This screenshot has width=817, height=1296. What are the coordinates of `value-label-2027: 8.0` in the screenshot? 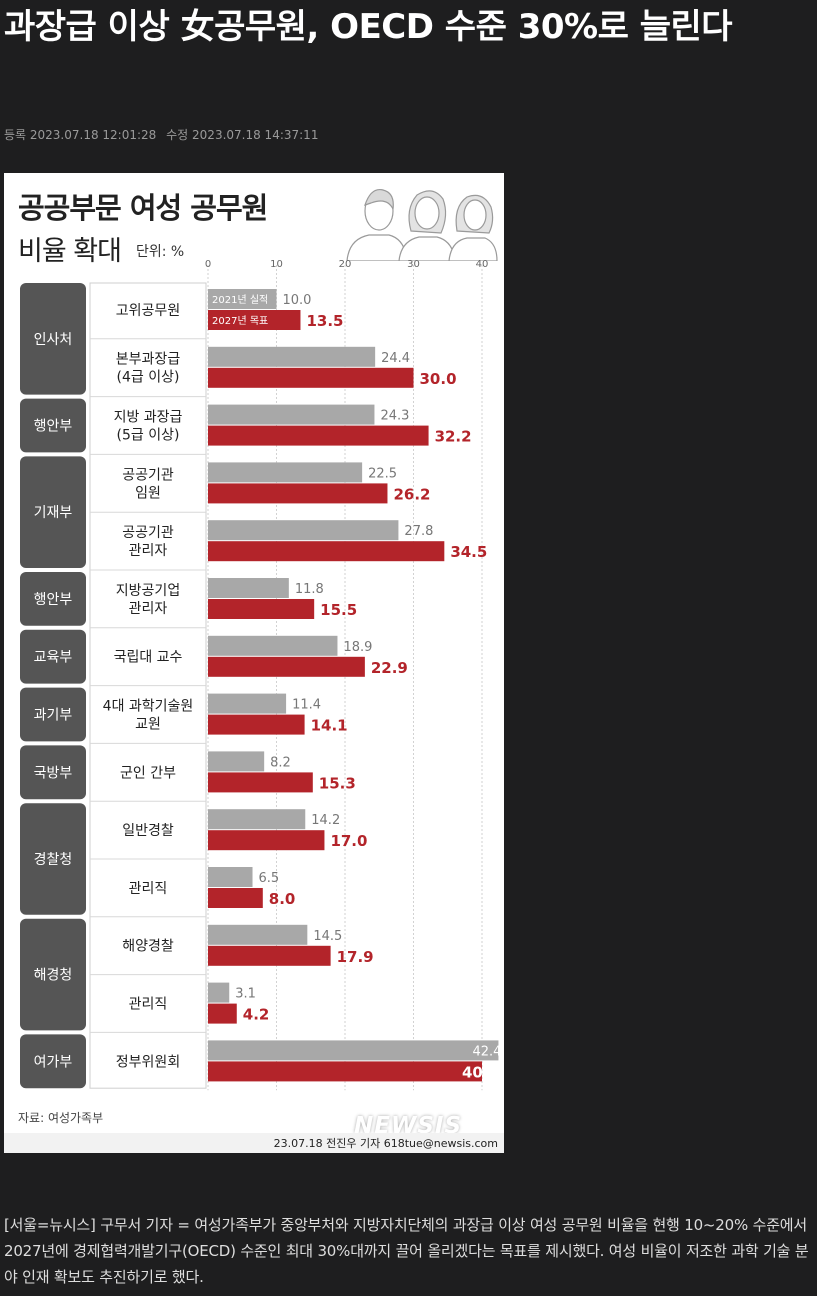 It's located at (282, 899).